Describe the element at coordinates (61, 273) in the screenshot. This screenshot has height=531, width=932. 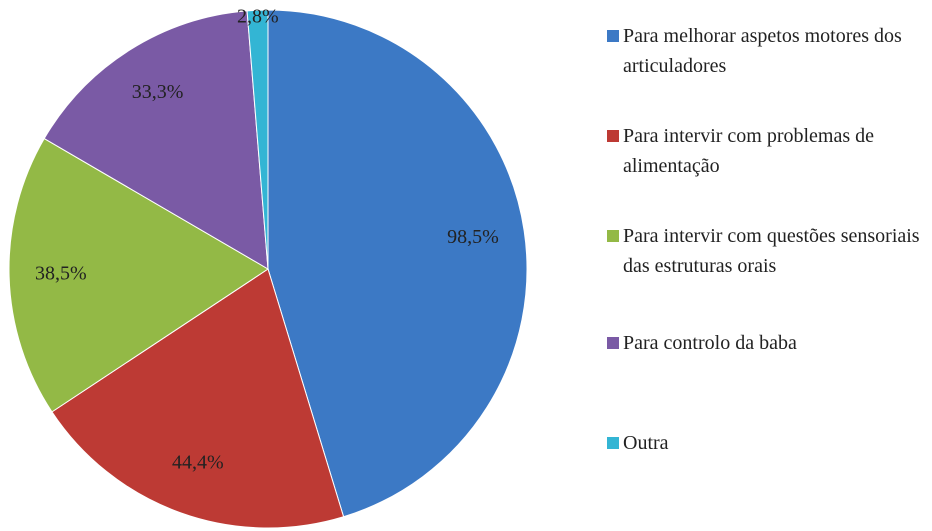
I see `data-label: 38,5%` at that location.